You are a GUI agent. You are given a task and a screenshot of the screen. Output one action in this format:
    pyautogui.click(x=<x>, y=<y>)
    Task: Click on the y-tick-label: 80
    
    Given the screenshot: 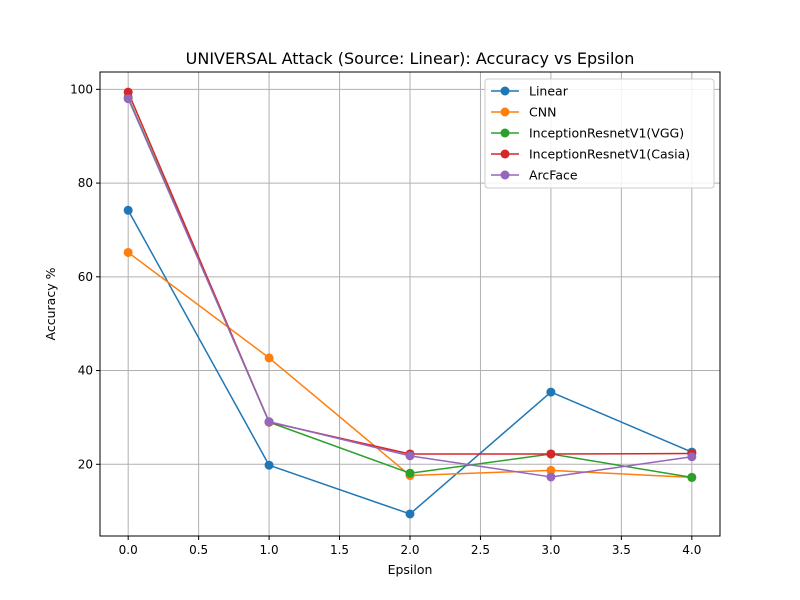 What is the action you would take?
    pyautogui.click(x=85, y=183)
    